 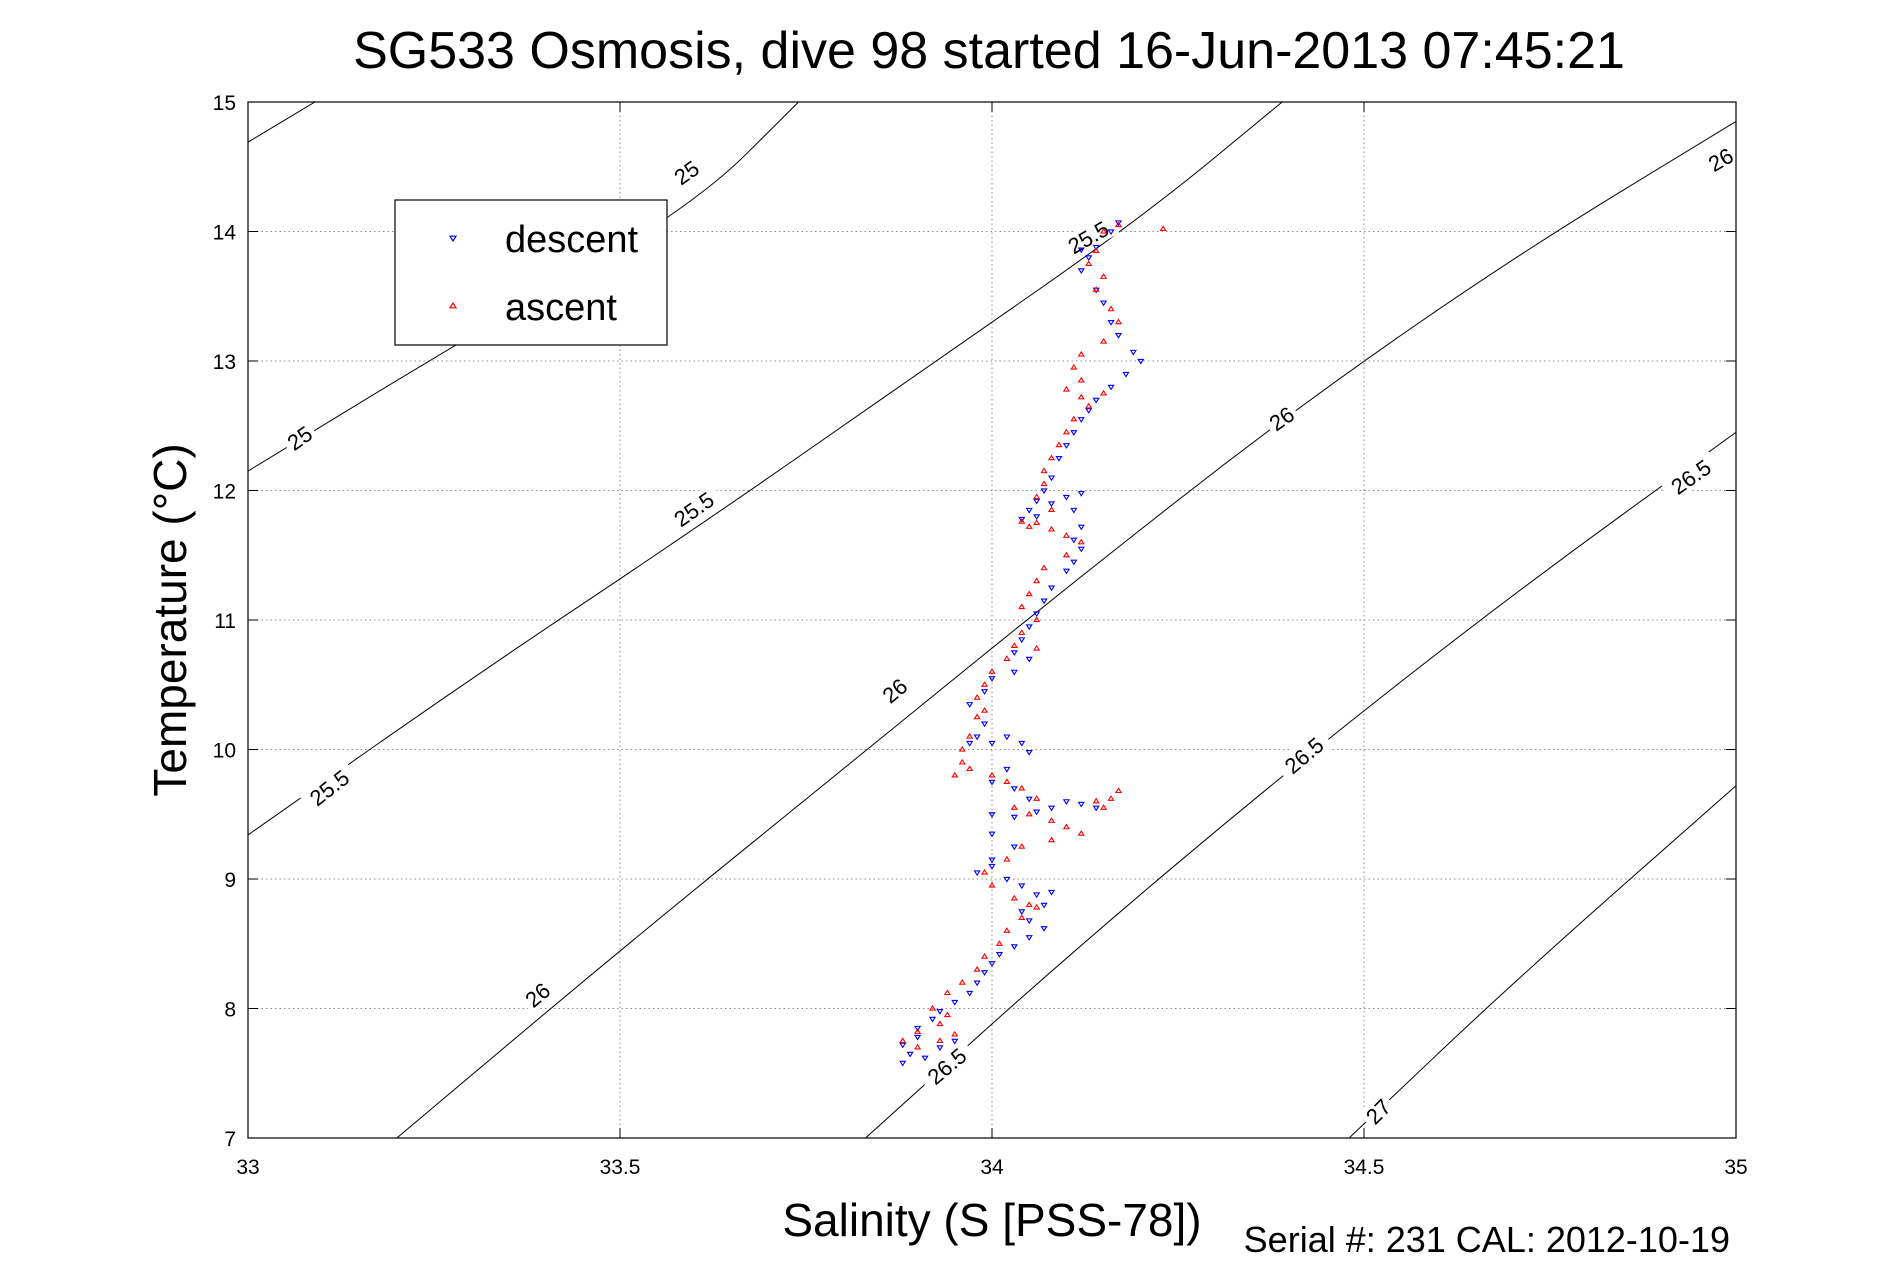 What do you see at coordinates (224, 362) in the screenshot?
I see `y-tick-label: 13` at bounding box center [224, 362].